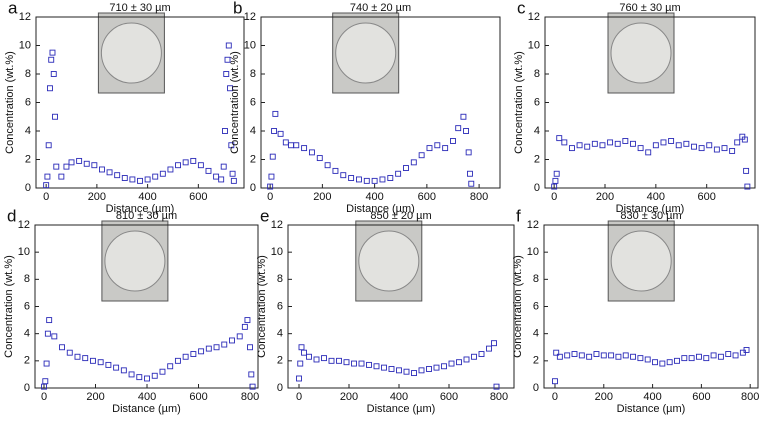 Image resolution: width=760 pixels, height=421 pixels. What do you see at coordinates (146, 216) in the screenshot?
I see `panel-title: 810 ± 30 µm` at bounding box center [146, 216].